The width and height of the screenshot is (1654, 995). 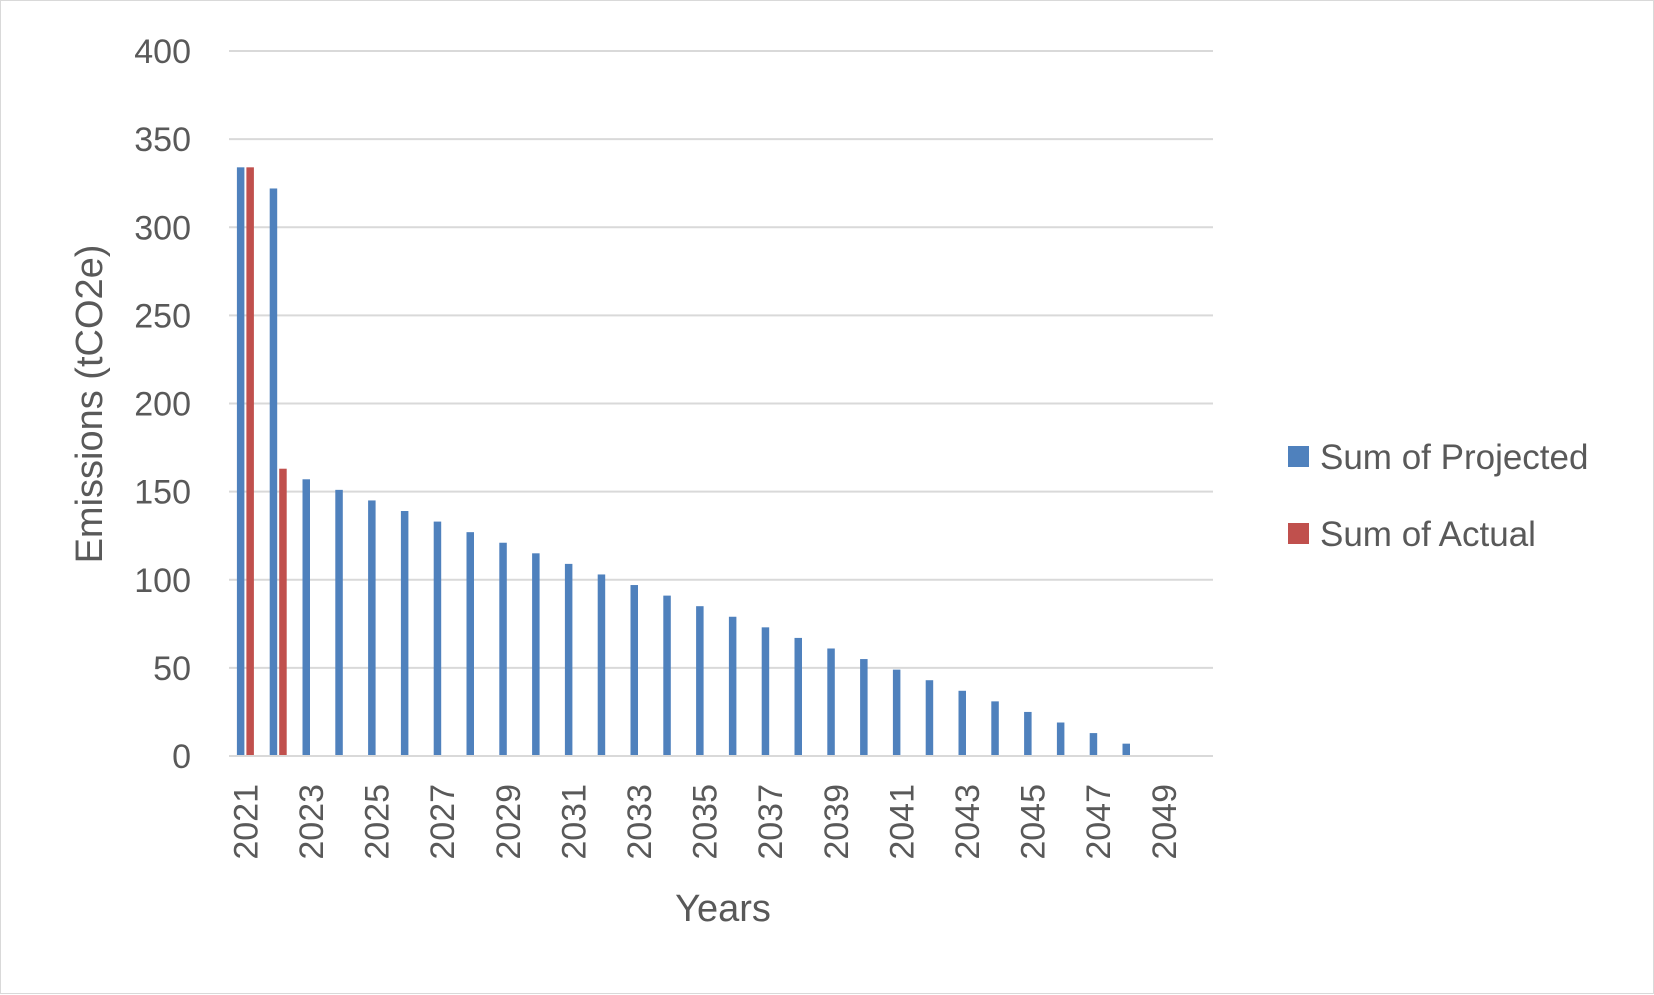 What do you see at coordinates (1438, 496) in the screenshot?
I see `legend: Sum of Projected Sum of Actual` at bounding box center [1438, 496].